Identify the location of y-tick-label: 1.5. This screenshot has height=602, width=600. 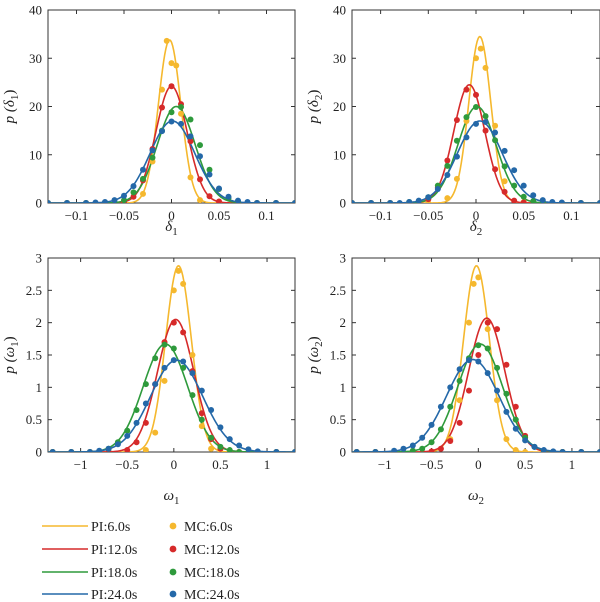
(338, 355).